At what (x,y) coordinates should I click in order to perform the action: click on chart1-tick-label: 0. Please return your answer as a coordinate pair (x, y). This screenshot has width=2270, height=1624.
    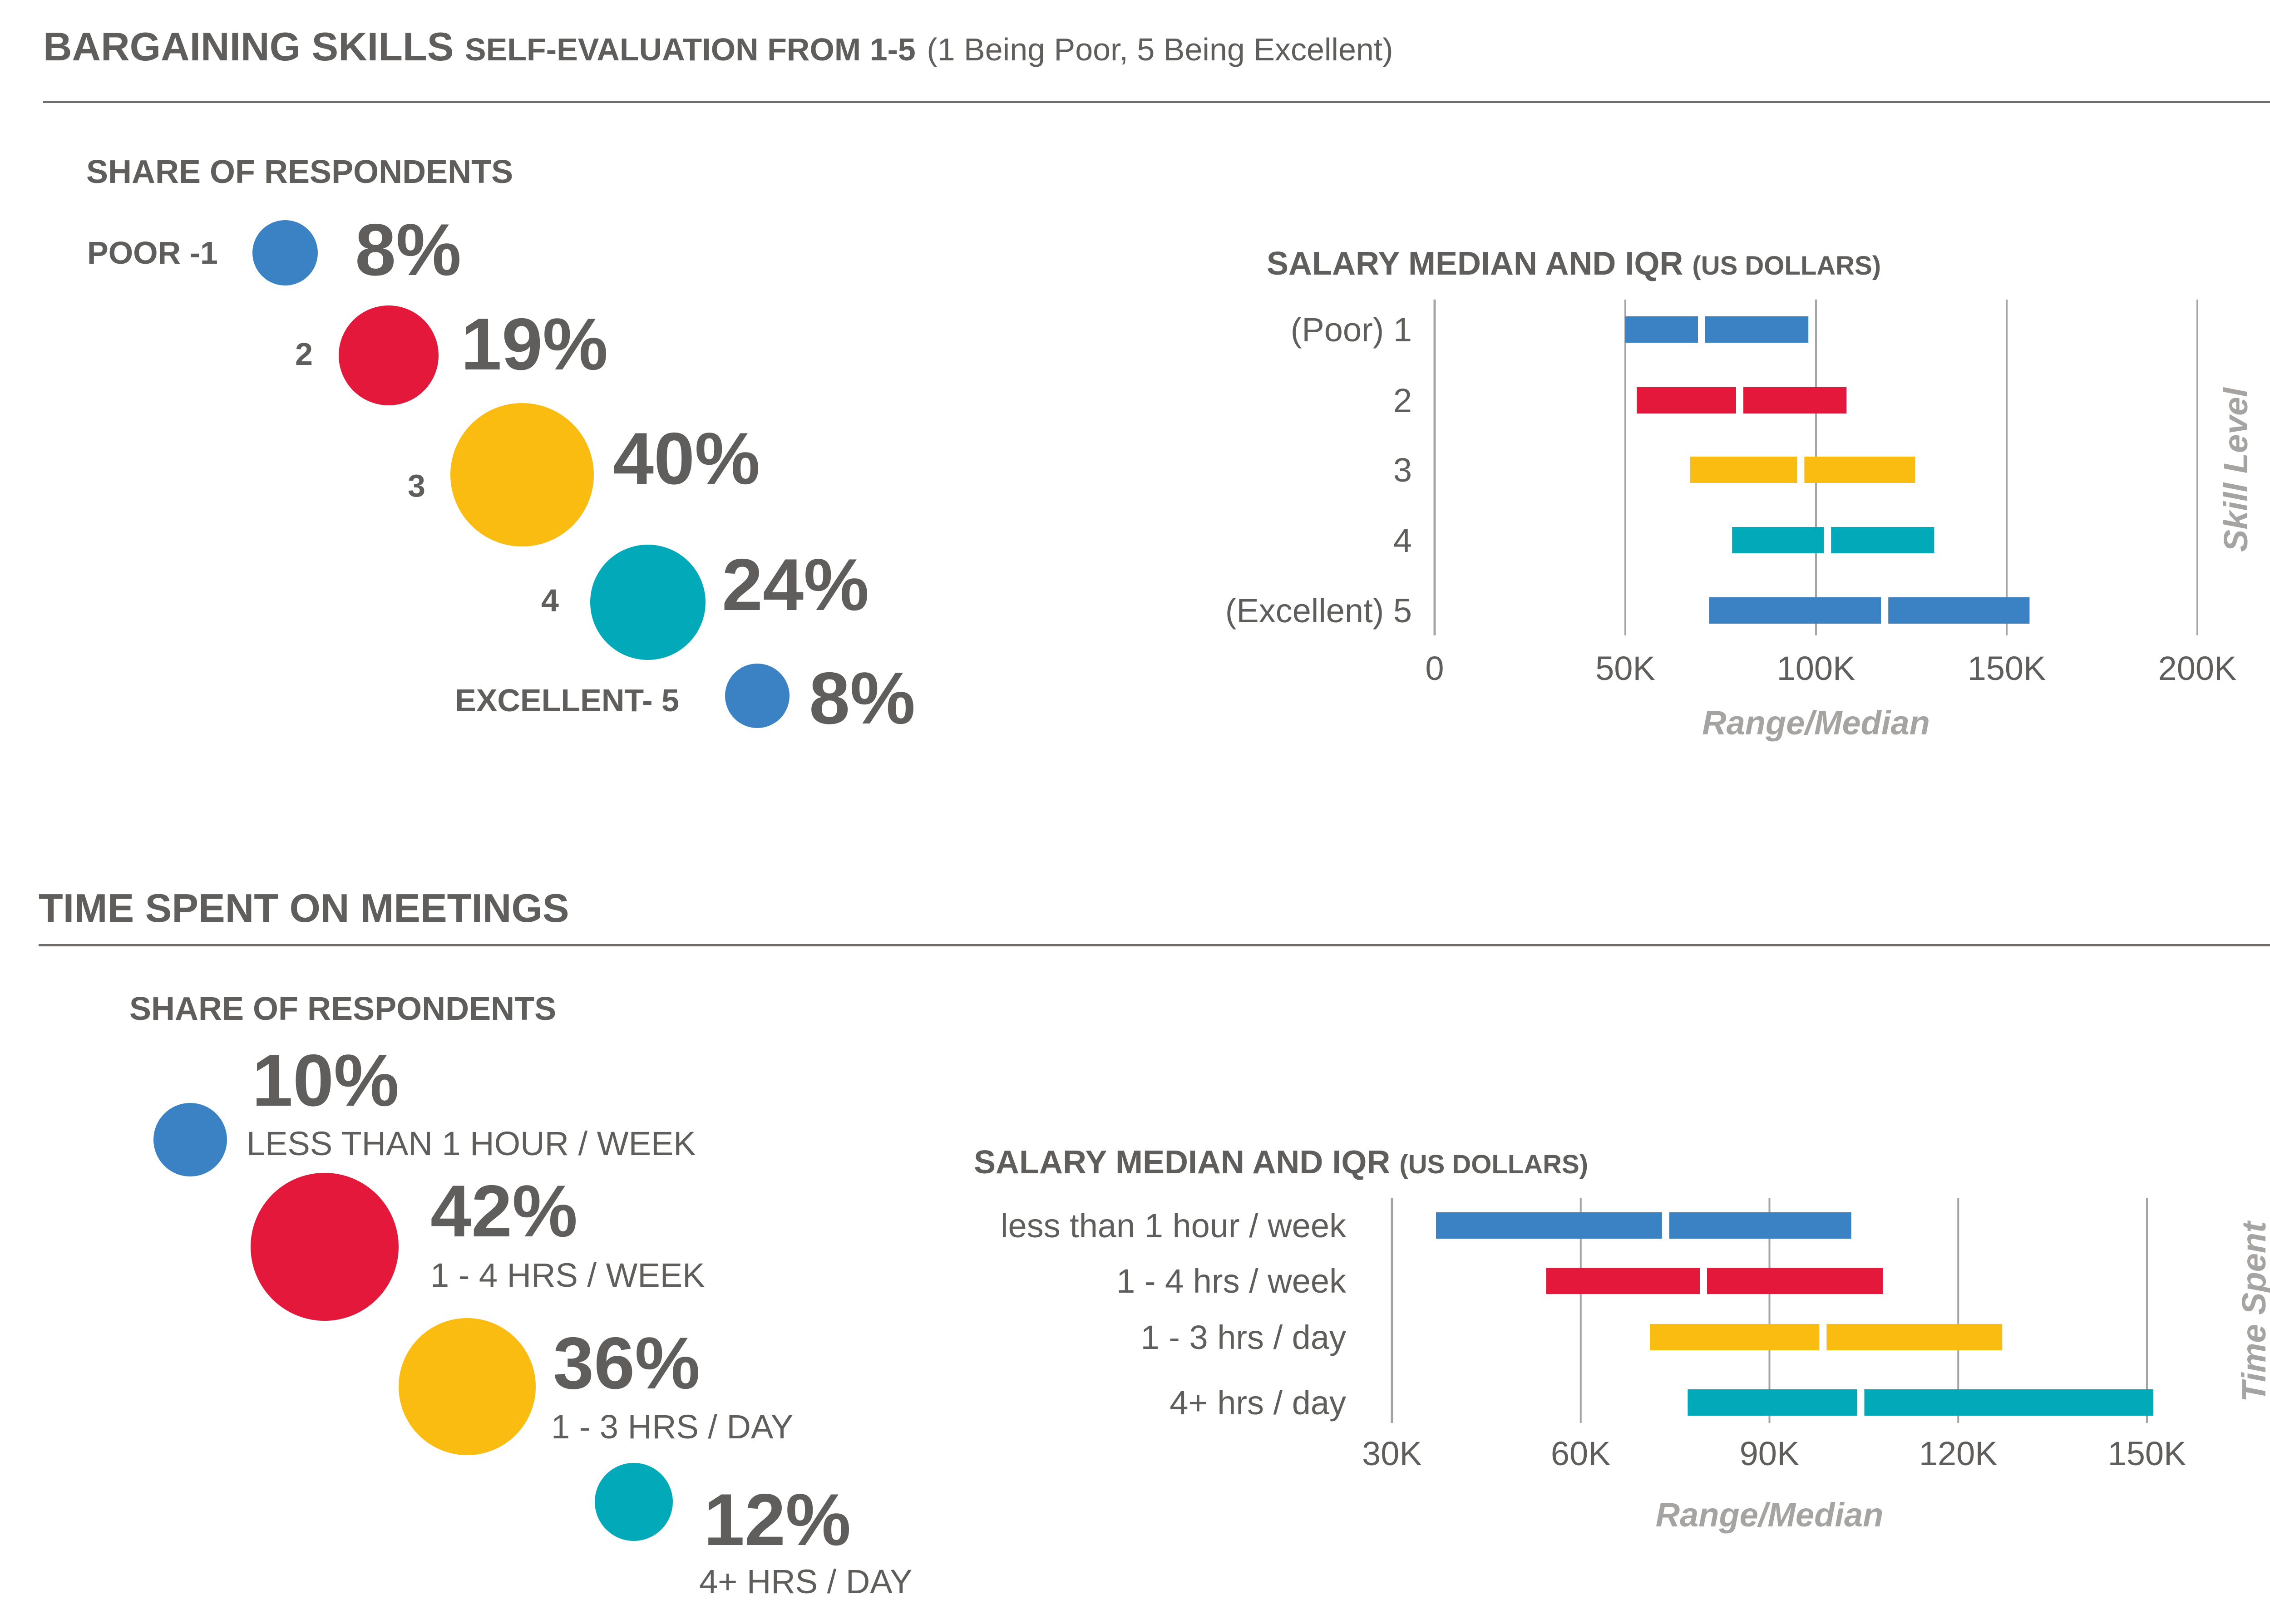
    Looking at the image, I should click on (1434, 668).